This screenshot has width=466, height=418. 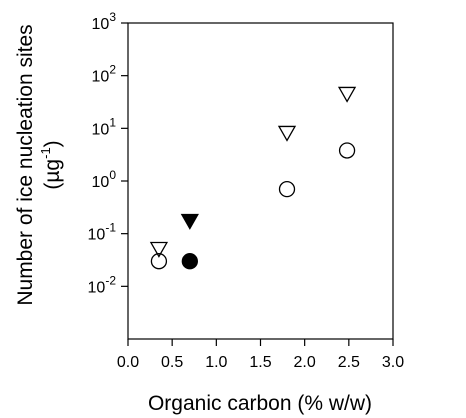 I want to click on y-axis-ticks: 10⁻² 10⁻¹ 10⁰ 10¹ 10² 10³, so click(x=108, y=153).